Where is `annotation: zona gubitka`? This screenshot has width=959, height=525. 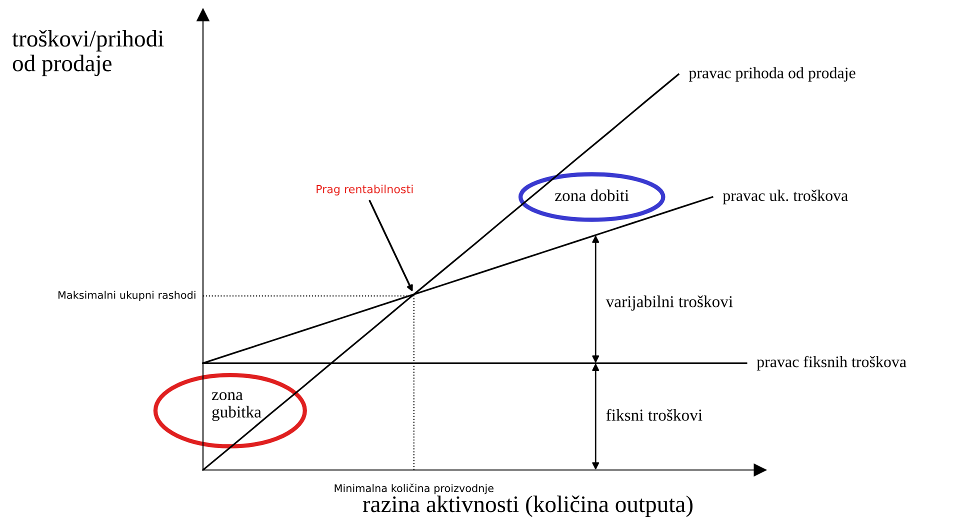
annotation: zona gubitka is located at coordinates (237, 407).